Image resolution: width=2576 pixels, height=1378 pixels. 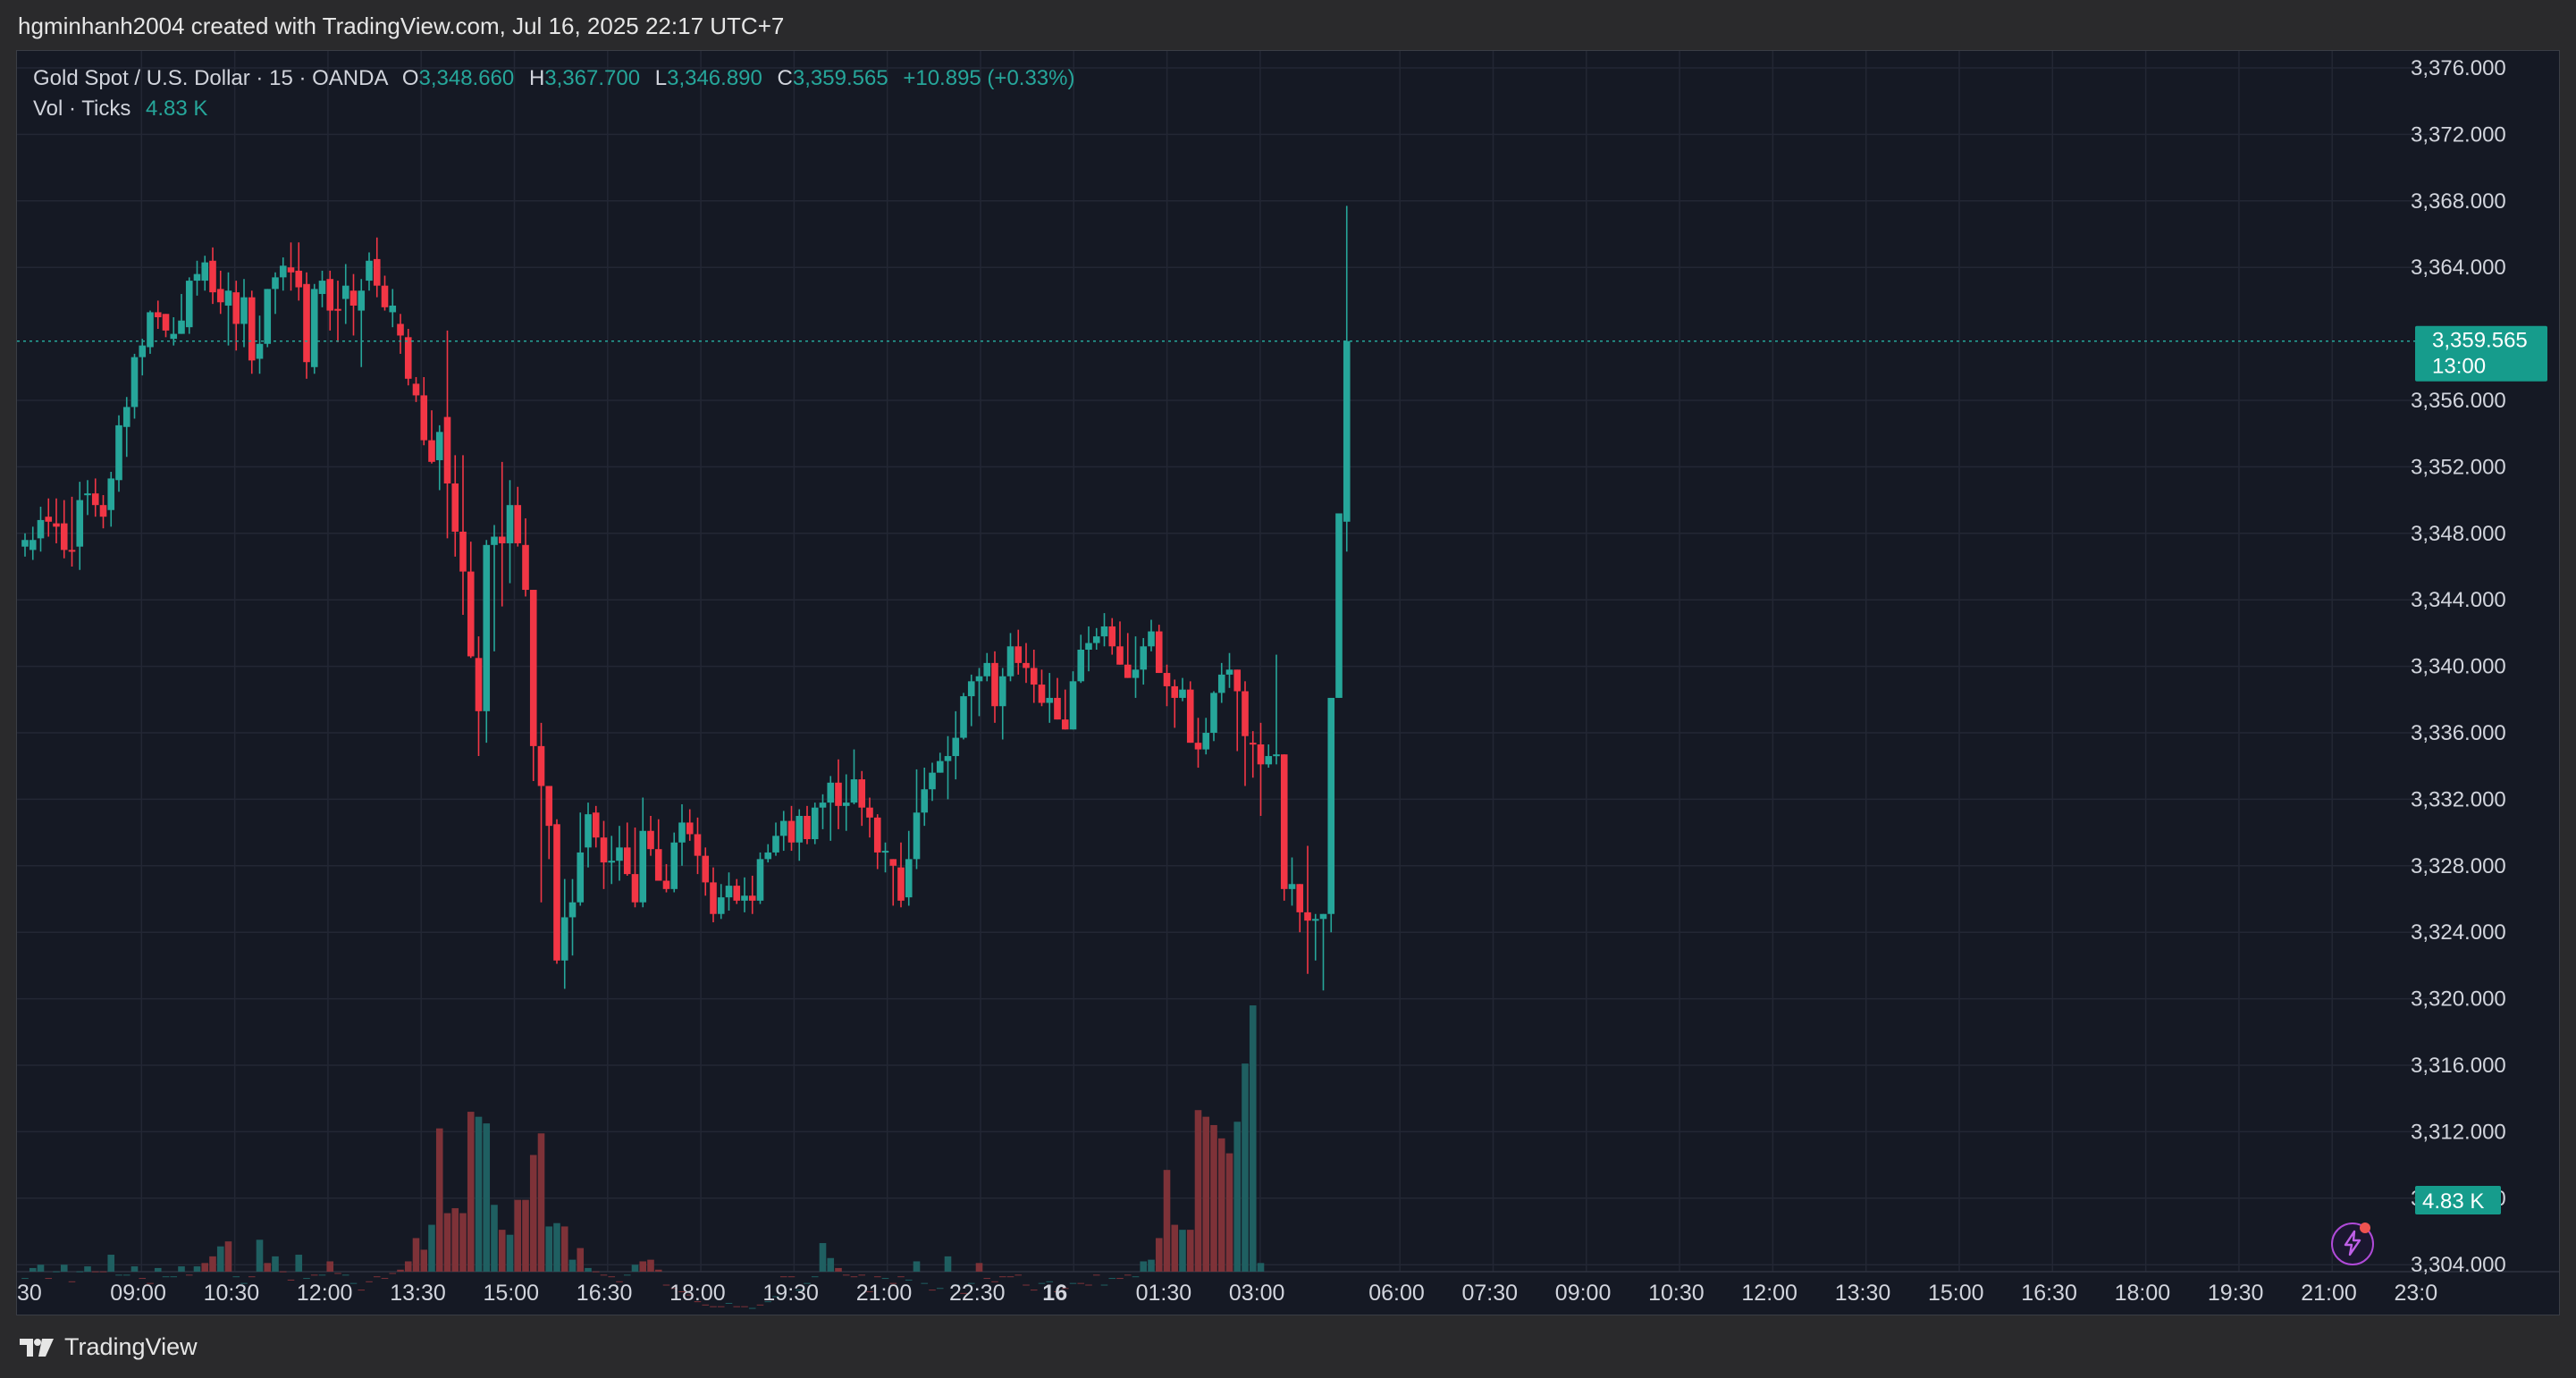 What do you see at coordinates (108, 1347) in the screenshot?
I see `tradingview-brand: TradingView` at bounding box center [108, 1347].